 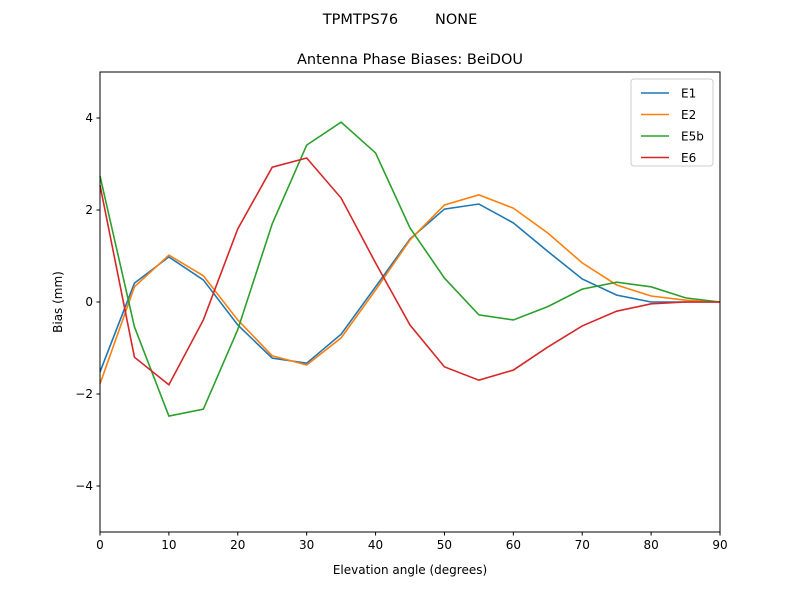 I want to click on legend-label: E1, so click(x=688, y=94).